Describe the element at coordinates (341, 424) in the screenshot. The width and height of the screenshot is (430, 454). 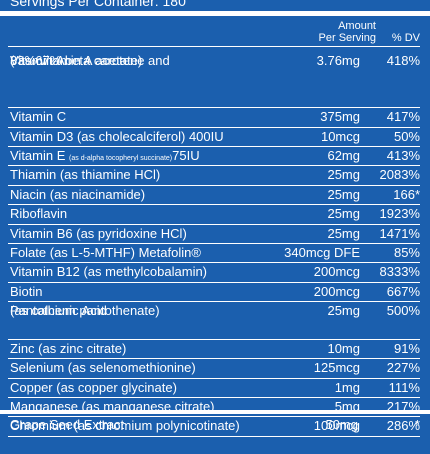
I see `nutrient-amount: 50mg` at that location.